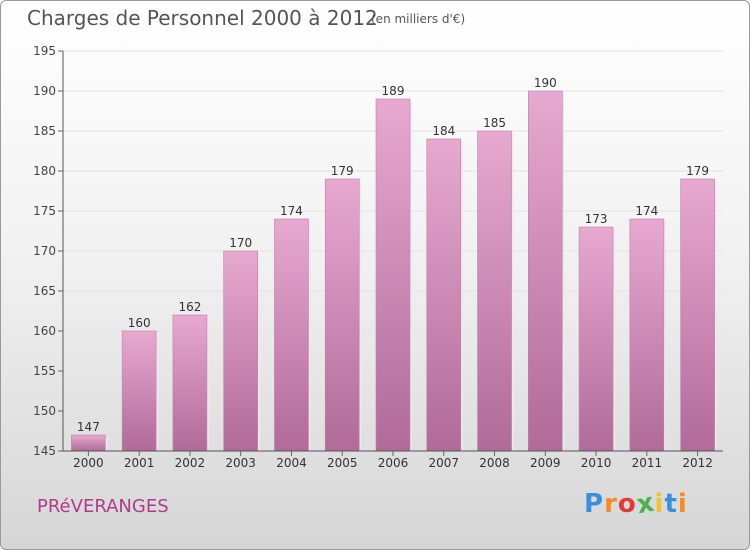  What do you see at coordinates (44, 251) in the screenshot?
I see `y-tick-label: 170` at bounding box center [44, 251].